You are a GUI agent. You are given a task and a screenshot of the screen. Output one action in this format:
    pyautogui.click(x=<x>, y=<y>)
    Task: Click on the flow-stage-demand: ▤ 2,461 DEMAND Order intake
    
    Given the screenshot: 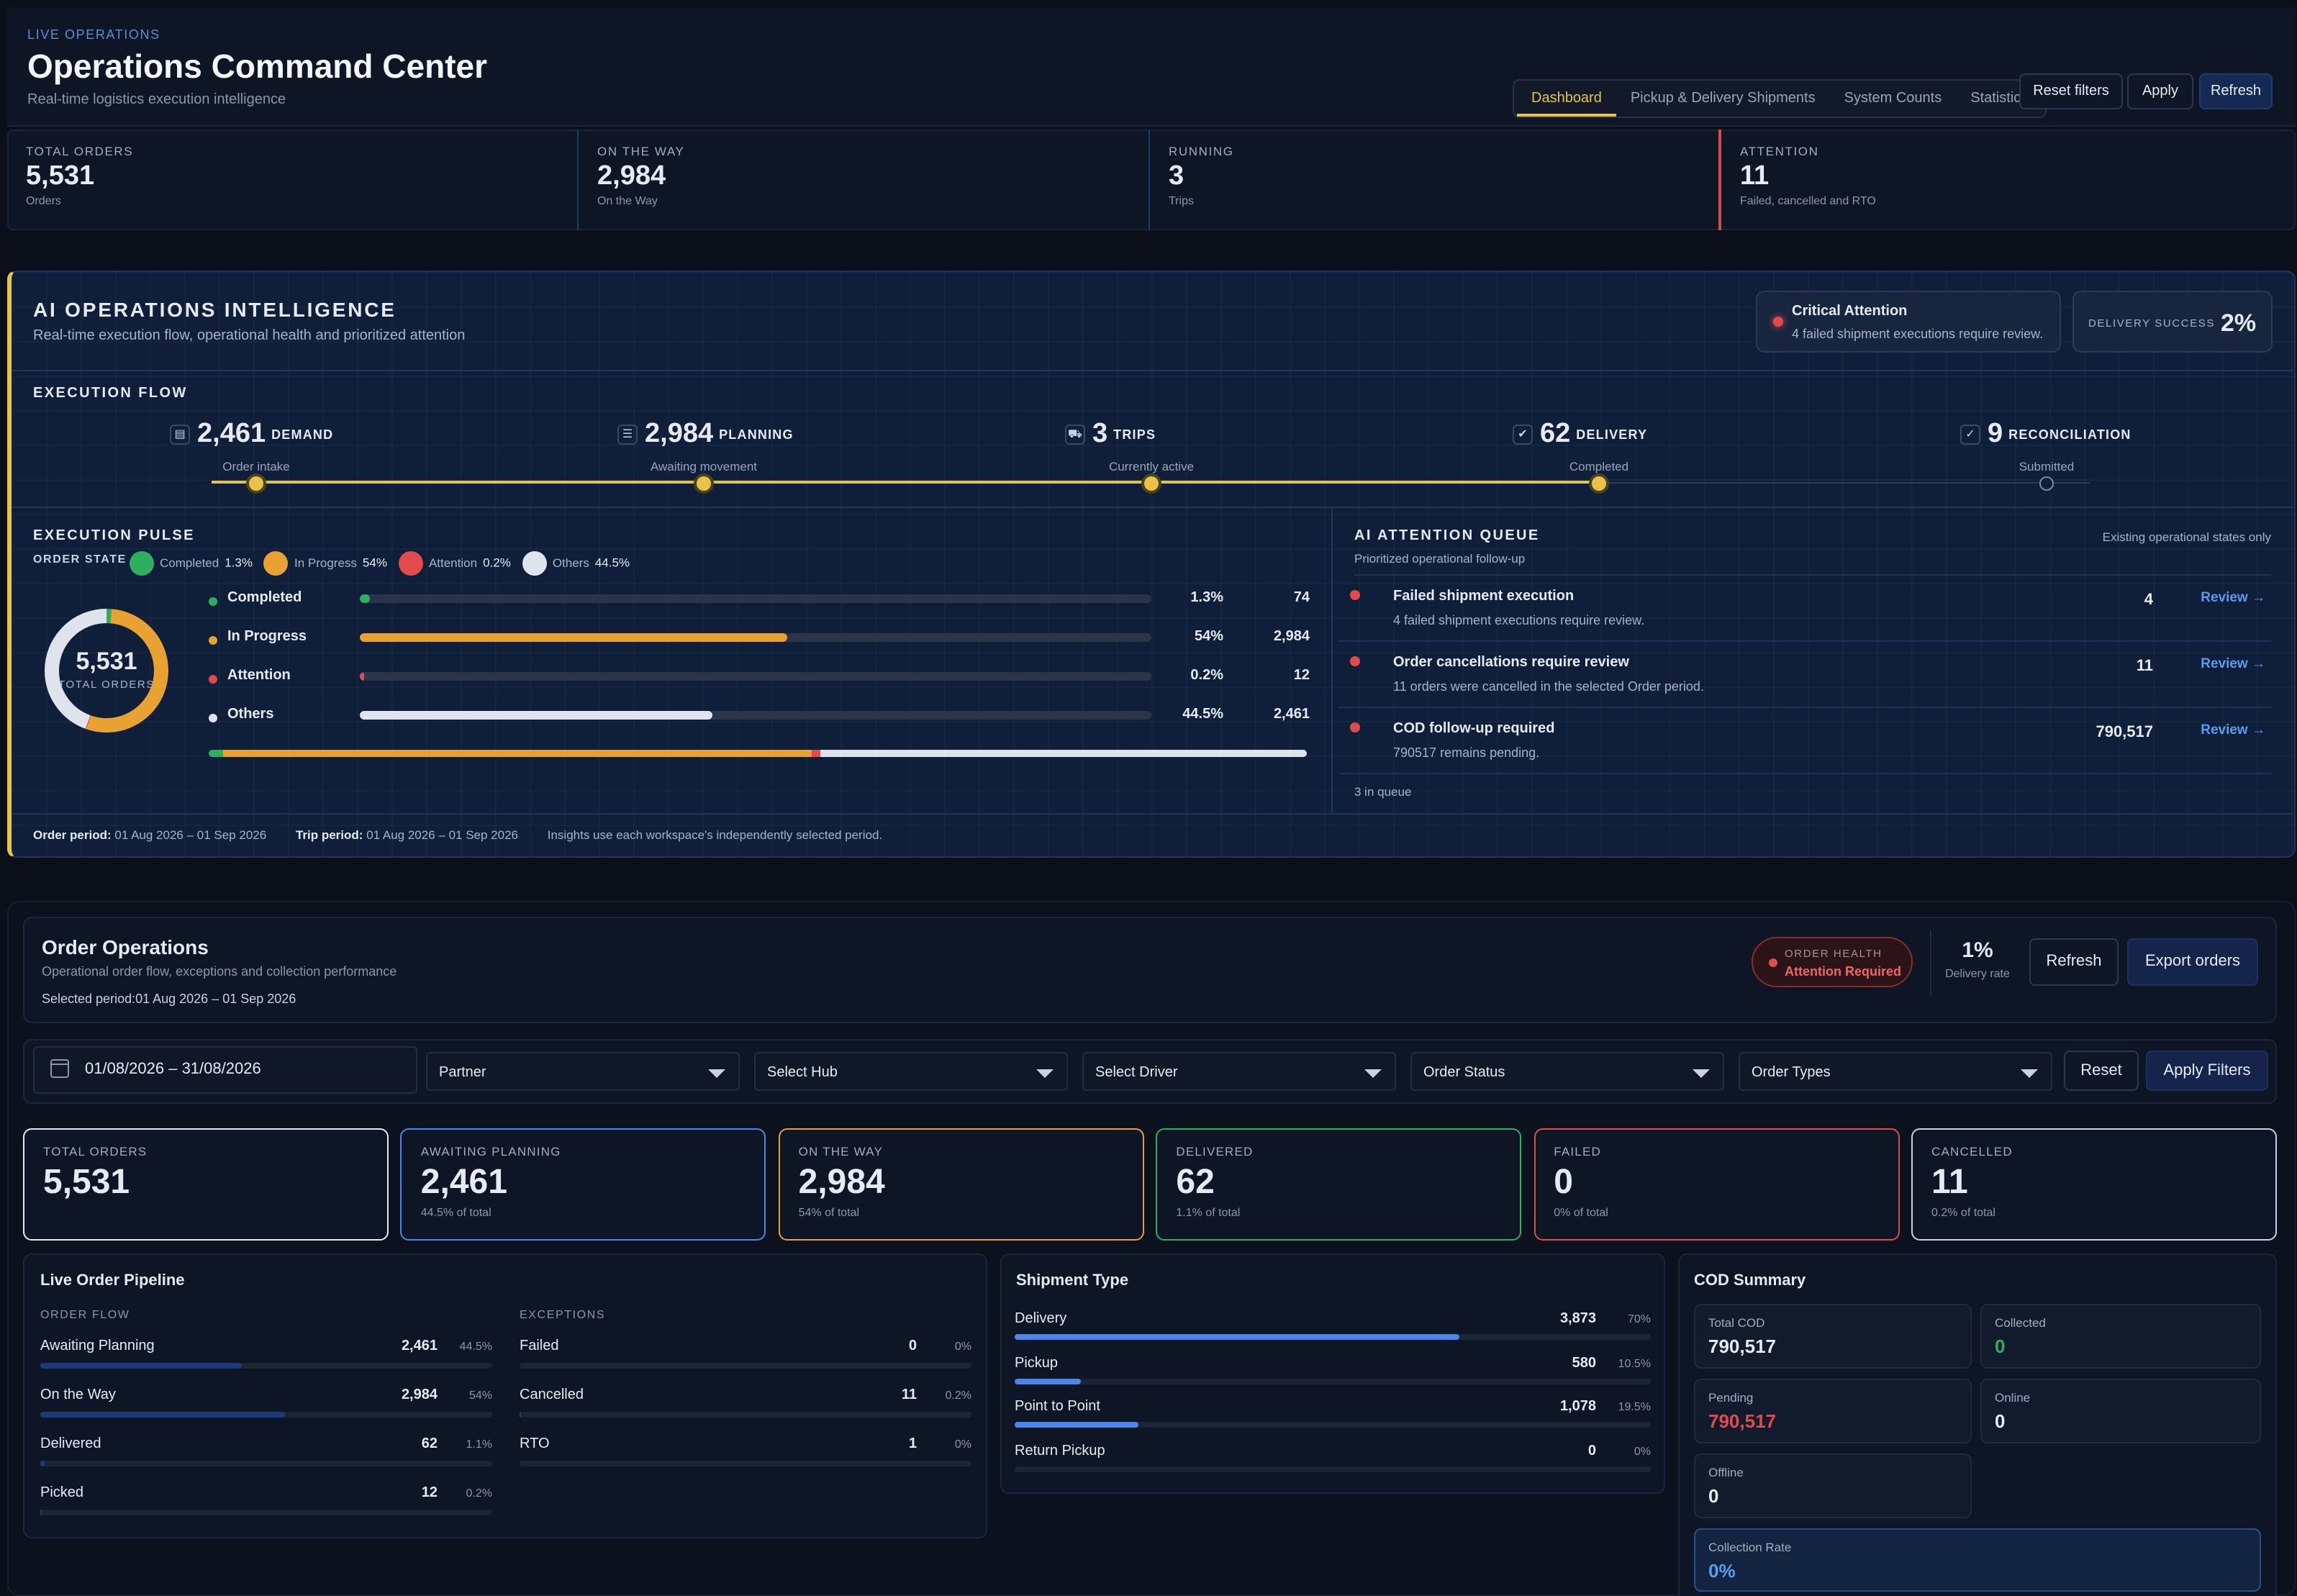 What is the action you would take?
    pyautogui.click(x=299, y=447)
    